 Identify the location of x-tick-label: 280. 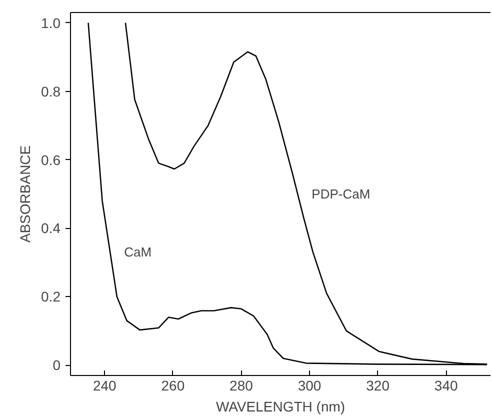
(242, 386).